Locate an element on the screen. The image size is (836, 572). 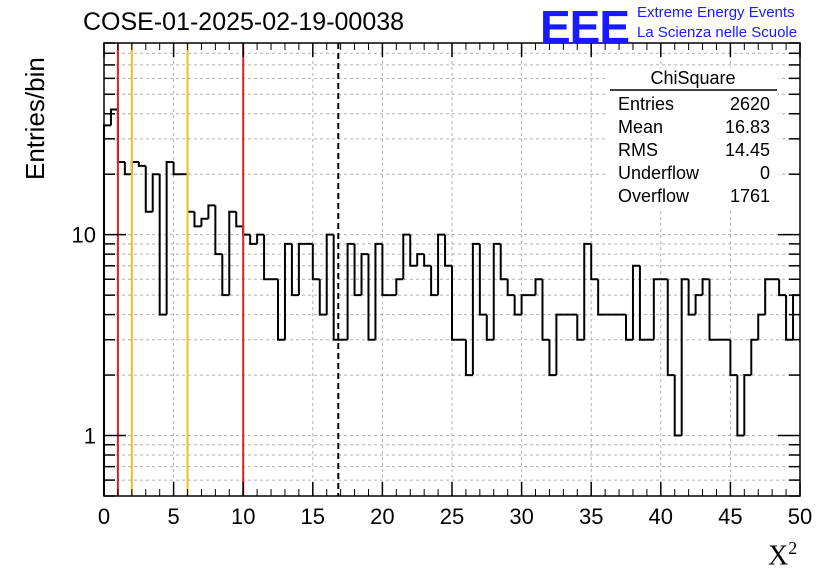
x-tick-label: 20 is located at coordinates (382, 516).